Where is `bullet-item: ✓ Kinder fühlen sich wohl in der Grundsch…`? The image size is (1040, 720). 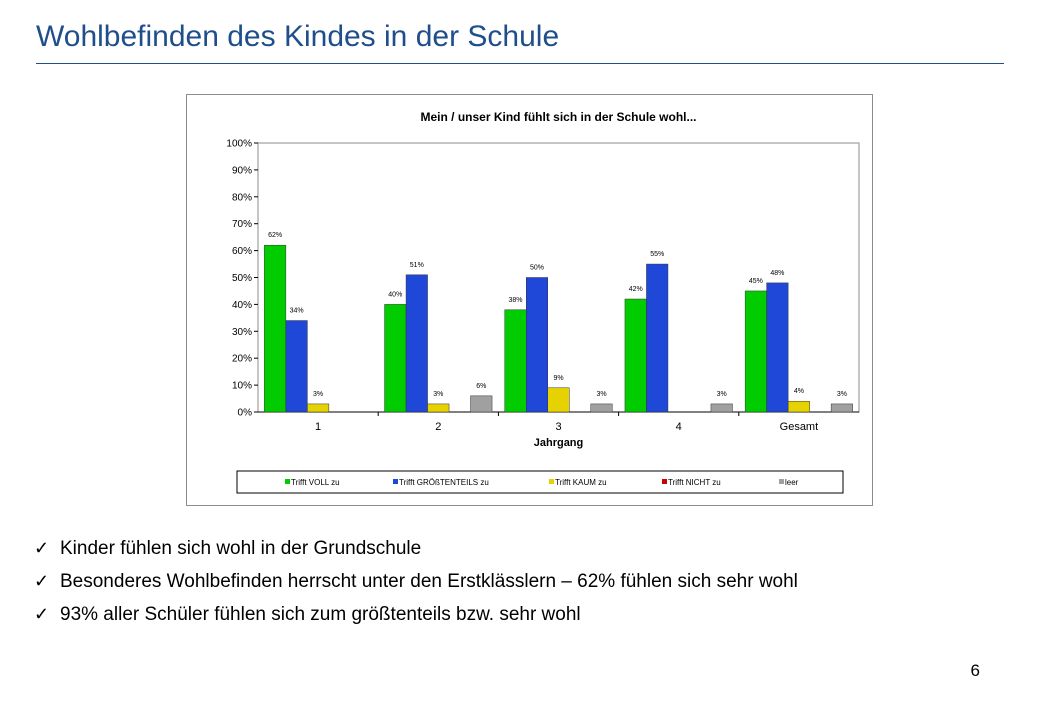
bullet-item: ✓ Kinder fühlen sich wohl in der Grundsch… is located at coordinates (416, 550).